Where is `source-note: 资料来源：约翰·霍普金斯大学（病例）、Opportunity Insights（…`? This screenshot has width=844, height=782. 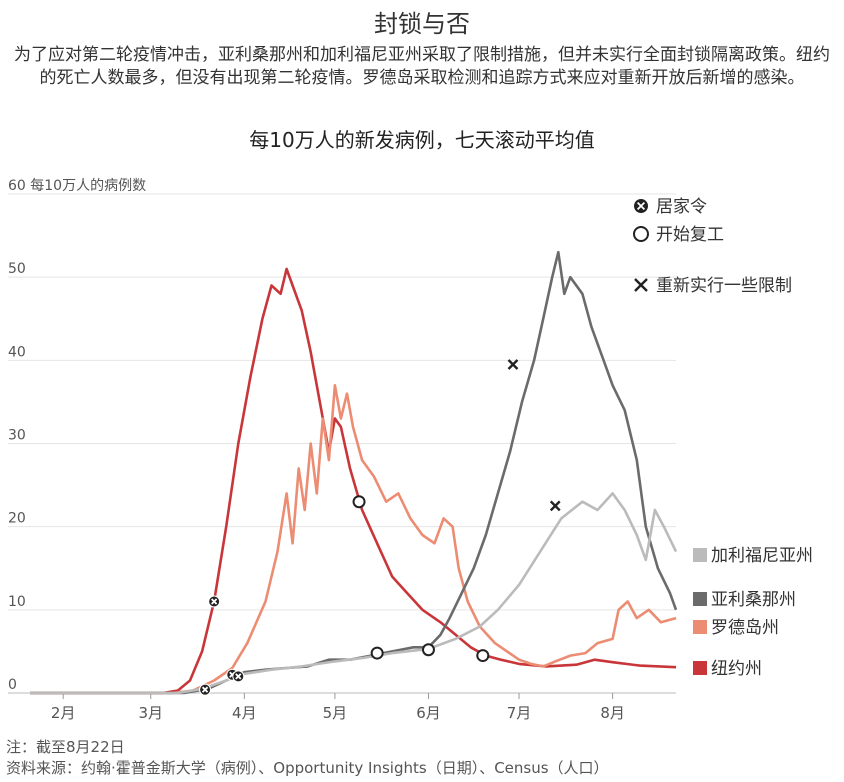 source-note: 资料来源：约翰·霍普金斯大学（病例）、Opportunity Insights（… is located at coordinates (307, 768).